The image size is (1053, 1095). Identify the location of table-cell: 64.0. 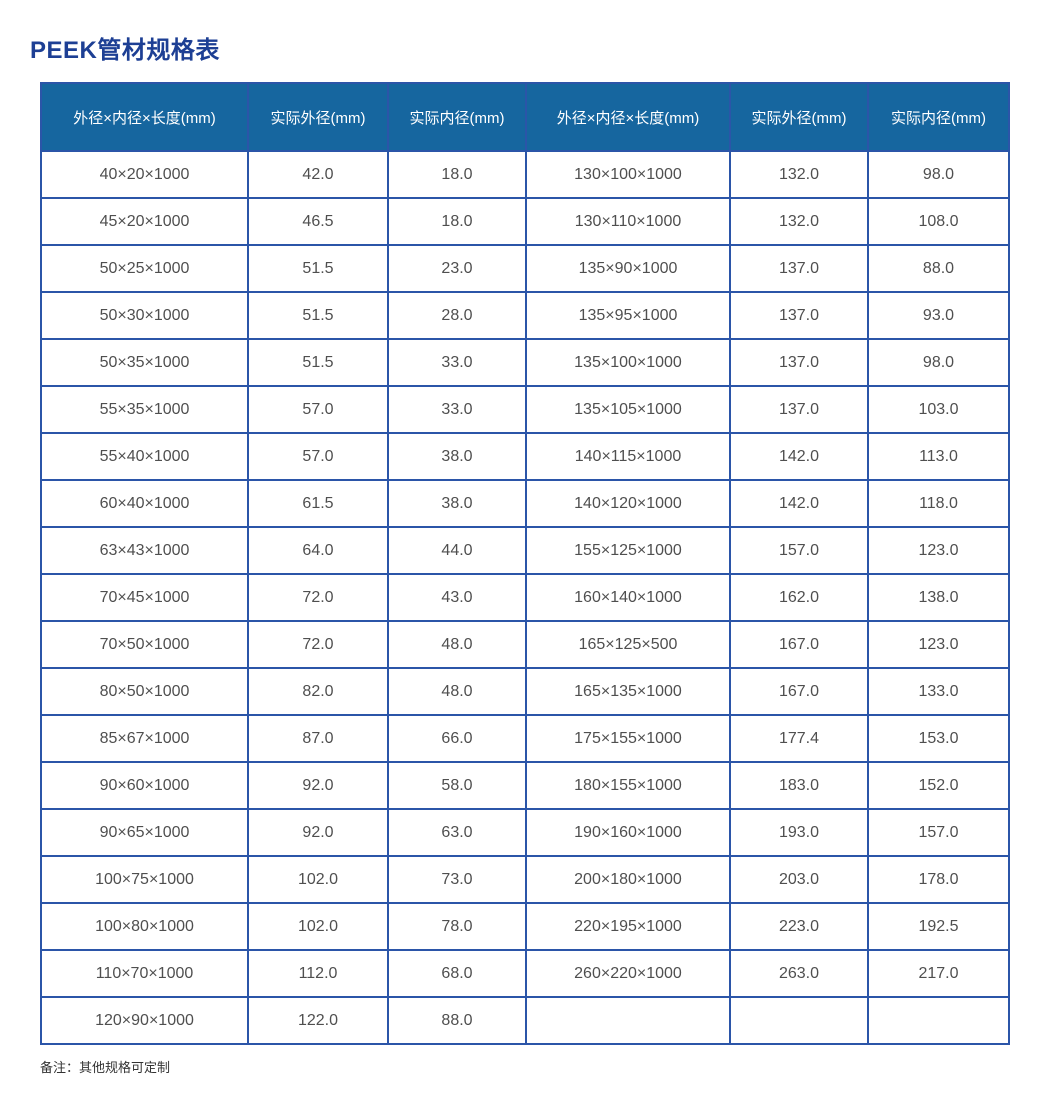
(318, 550).